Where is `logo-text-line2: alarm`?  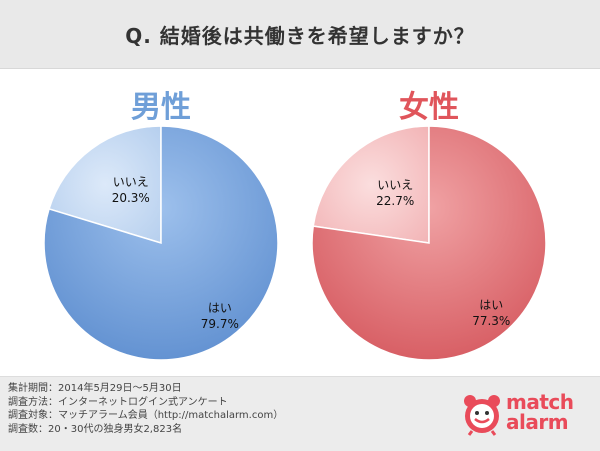
logo-text-line2: alarm is located at coordinates (537, 422).